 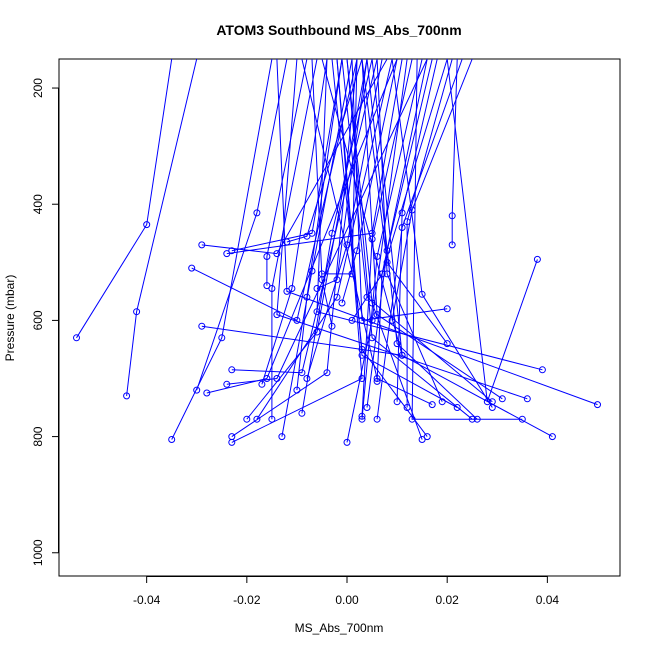 I want to click on y-tick-label: 1000, so click(x=38, y=552).